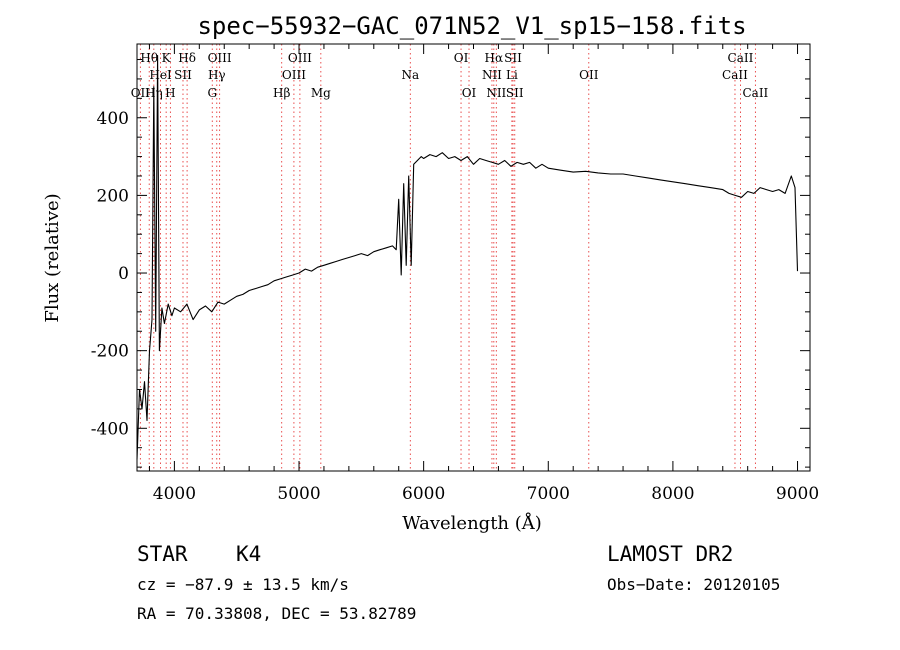 This screenshot has height=650, width=900. What do you see at coordinates (113, 119) in the screenshot?
I see `y-tick-label: 400` at bounding box center [113, 119].